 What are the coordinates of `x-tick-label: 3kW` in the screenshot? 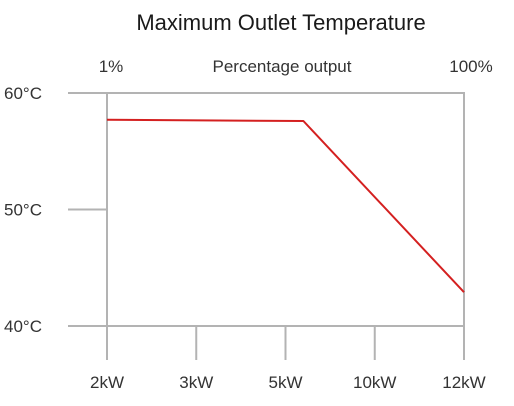 It's located at (196, 382).